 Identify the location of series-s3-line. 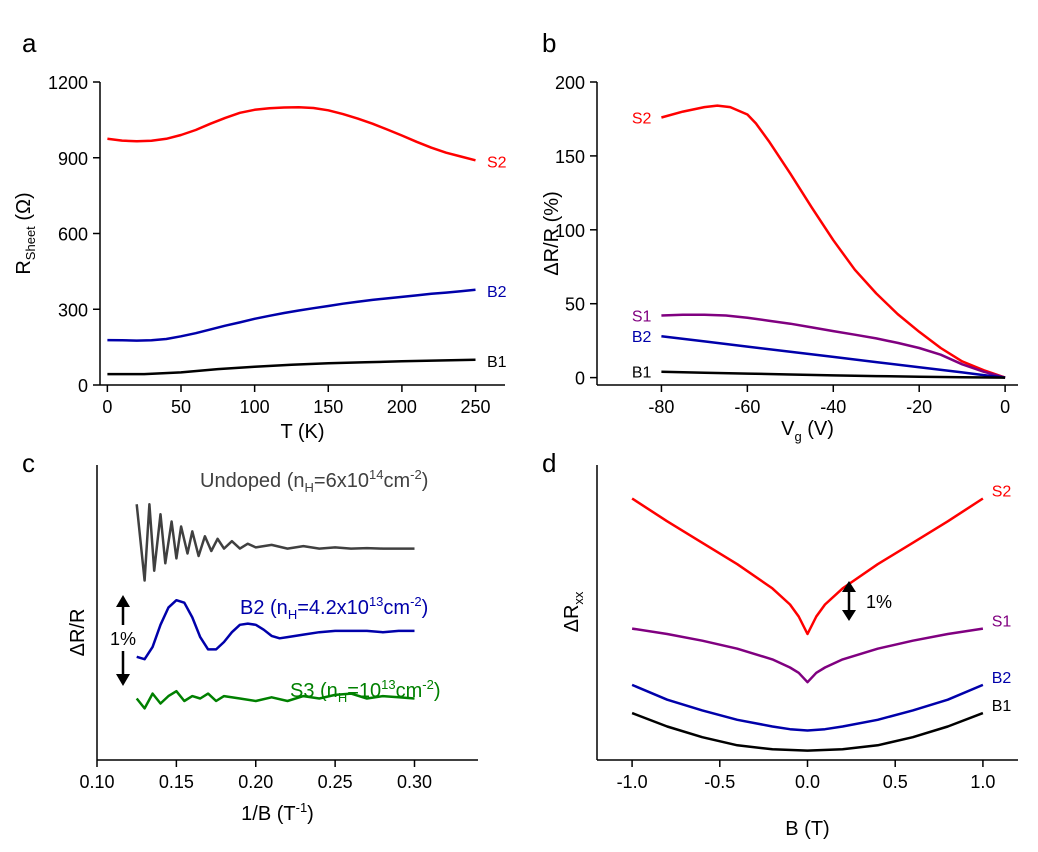
(275, 699).